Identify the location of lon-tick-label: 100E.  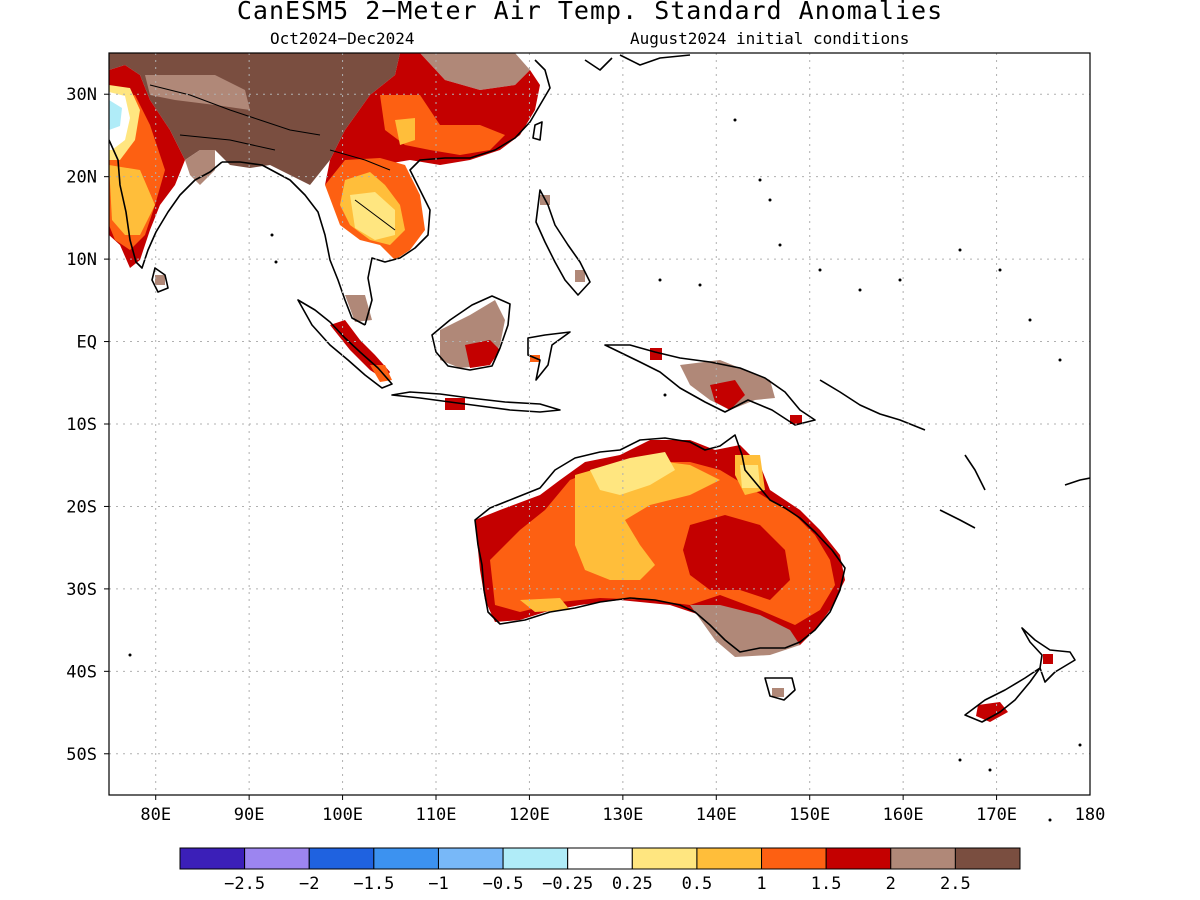
(342, 815).